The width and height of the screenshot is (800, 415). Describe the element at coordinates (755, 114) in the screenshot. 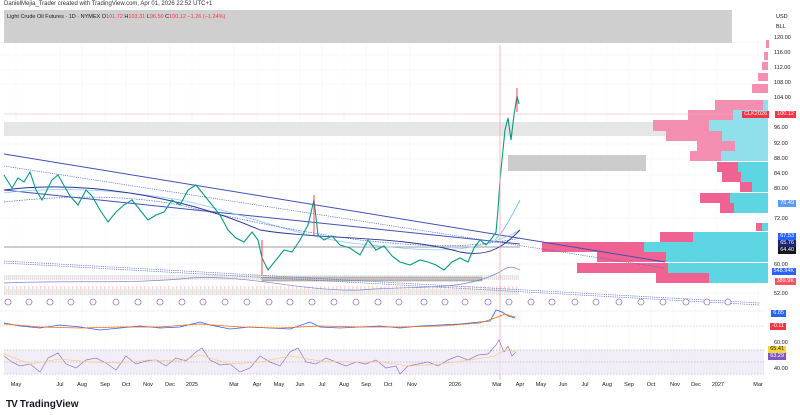

I see `symbol-tag: CLK2026` at that location.